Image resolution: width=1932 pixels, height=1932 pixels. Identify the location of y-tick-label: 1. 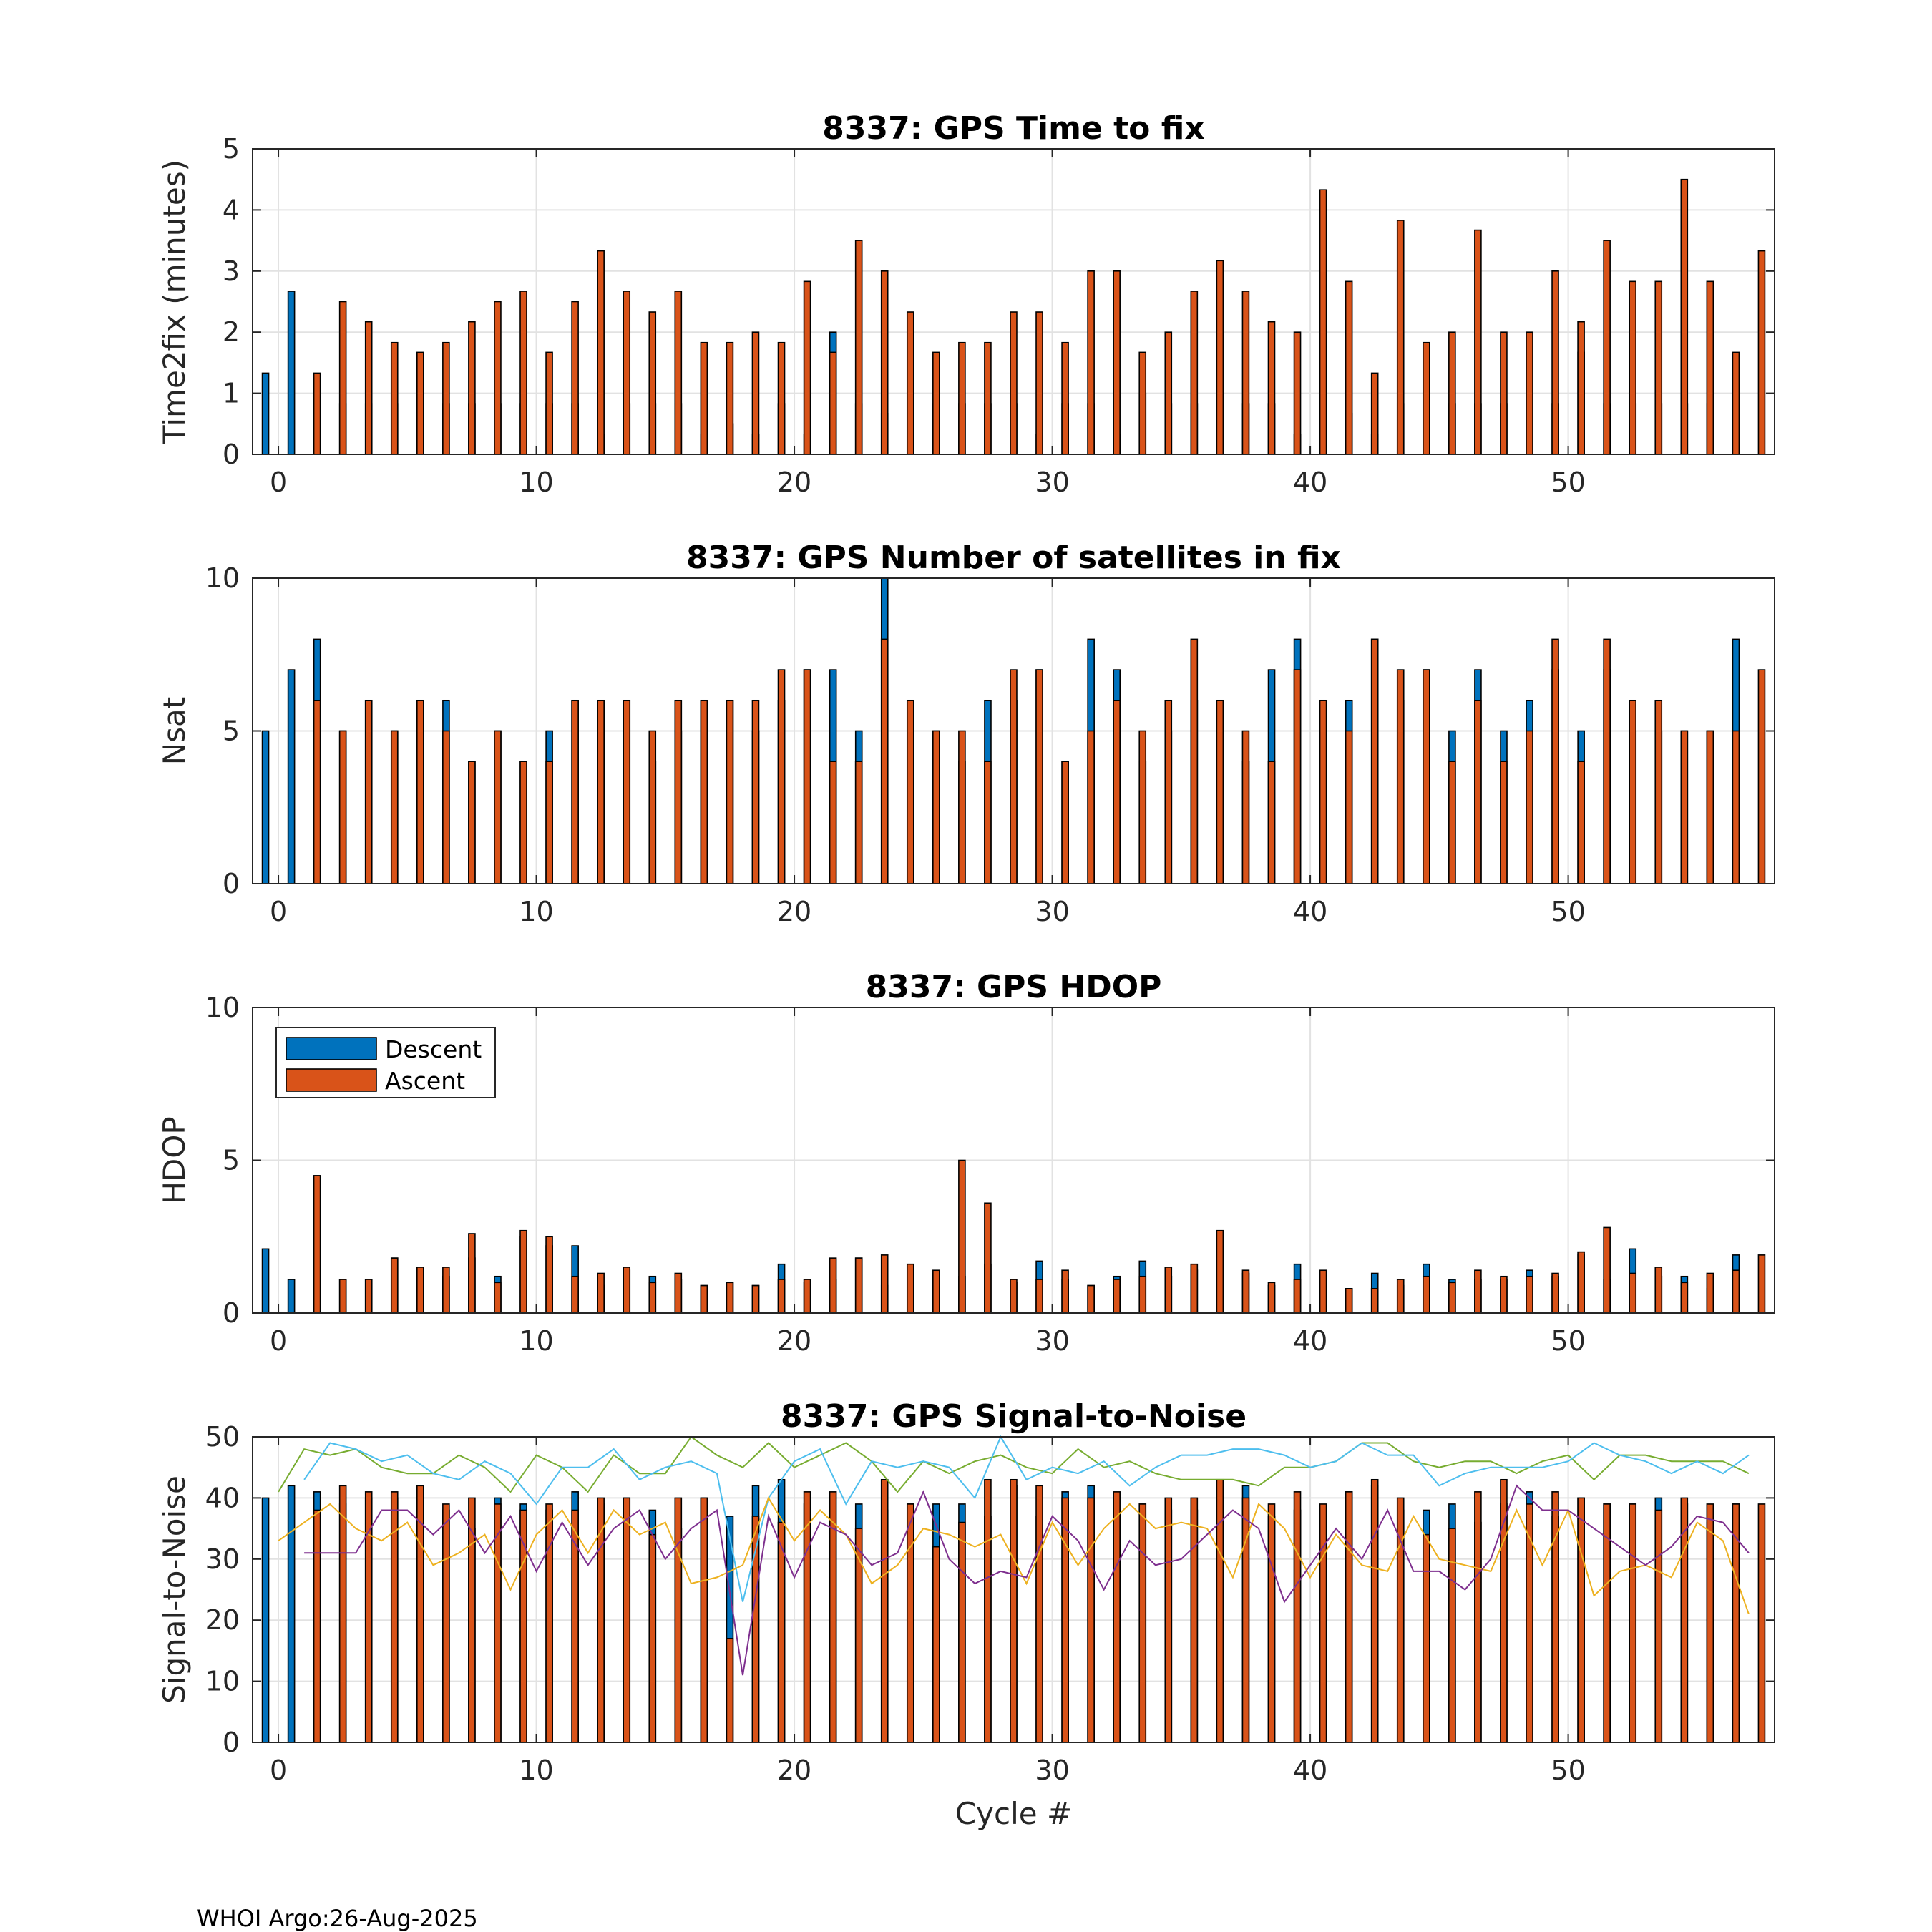
(231, 393).